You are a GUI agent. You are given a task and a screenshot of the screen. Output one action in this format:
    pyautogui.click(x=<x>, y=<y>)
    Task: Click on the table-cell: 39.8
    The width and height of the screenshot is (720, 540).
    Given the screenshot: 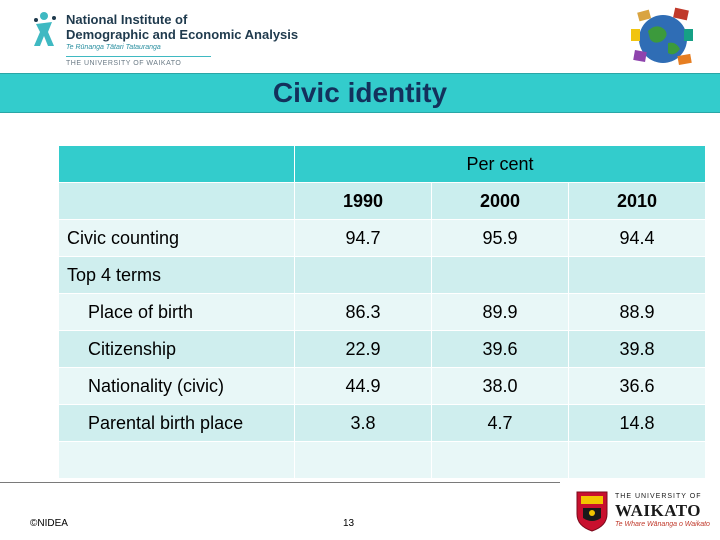 What is the action you would take?
    pyautogui.click(x=637, y=349)
    